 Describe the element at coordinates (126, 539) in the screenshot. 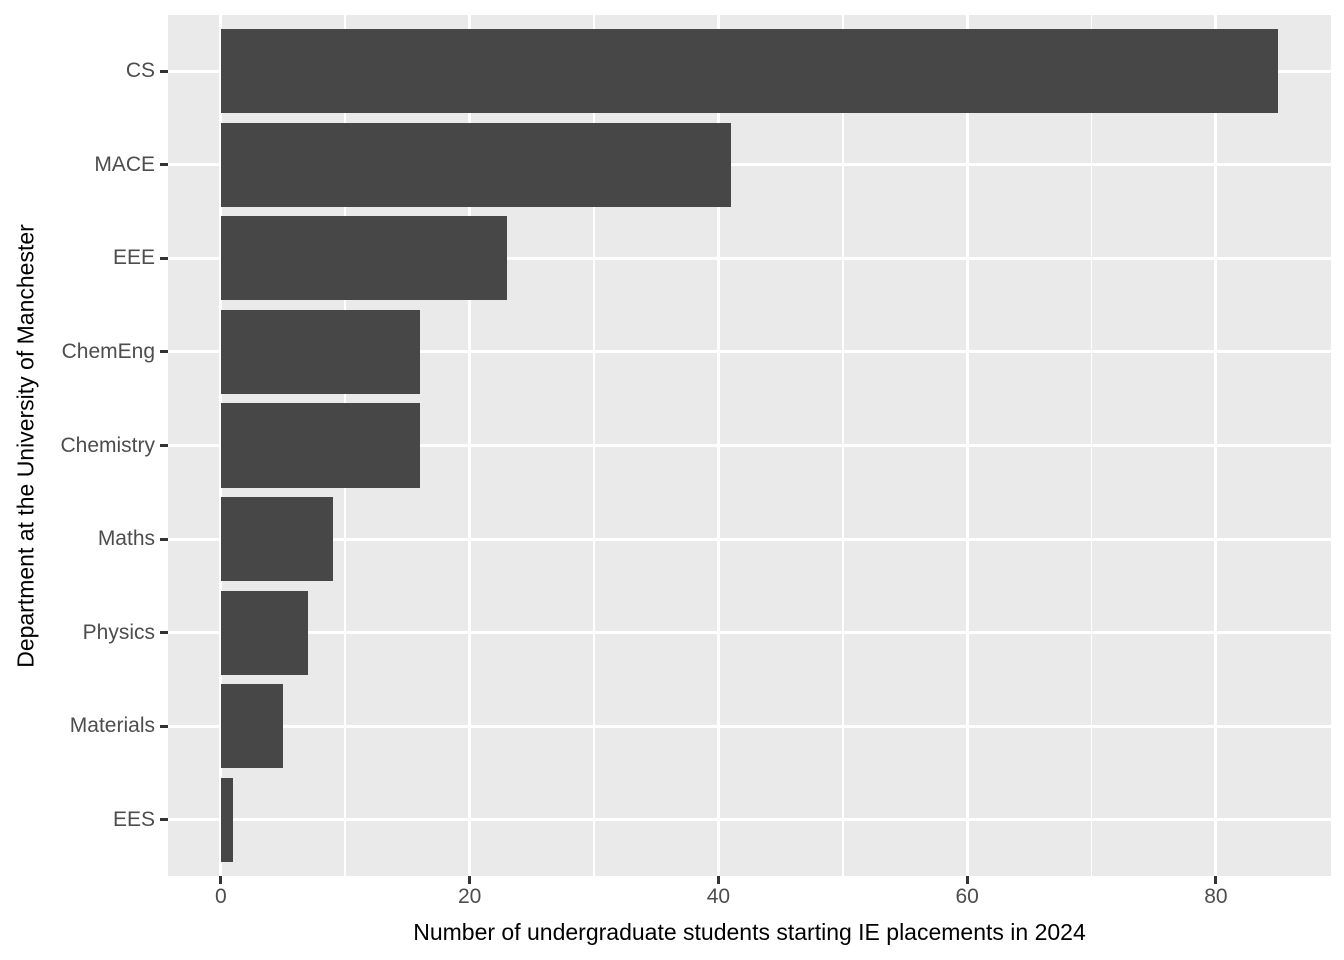

I see `y-tick-label: Maths` at that location.